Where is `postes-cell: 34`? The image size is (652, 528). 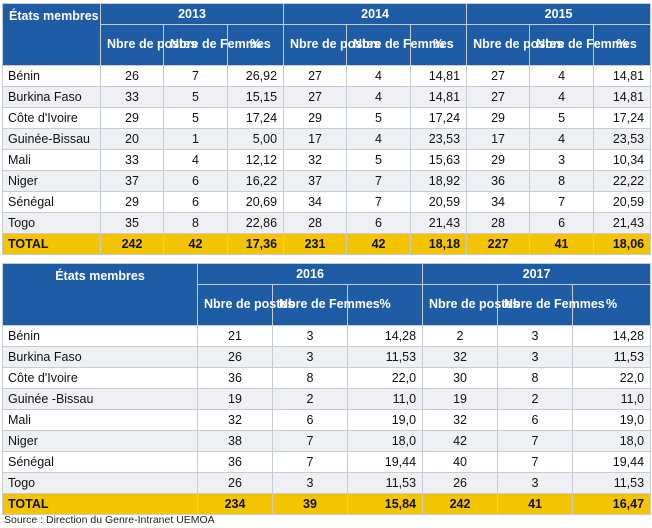
postes-cell: 34 is located at coordinates (315, 202).